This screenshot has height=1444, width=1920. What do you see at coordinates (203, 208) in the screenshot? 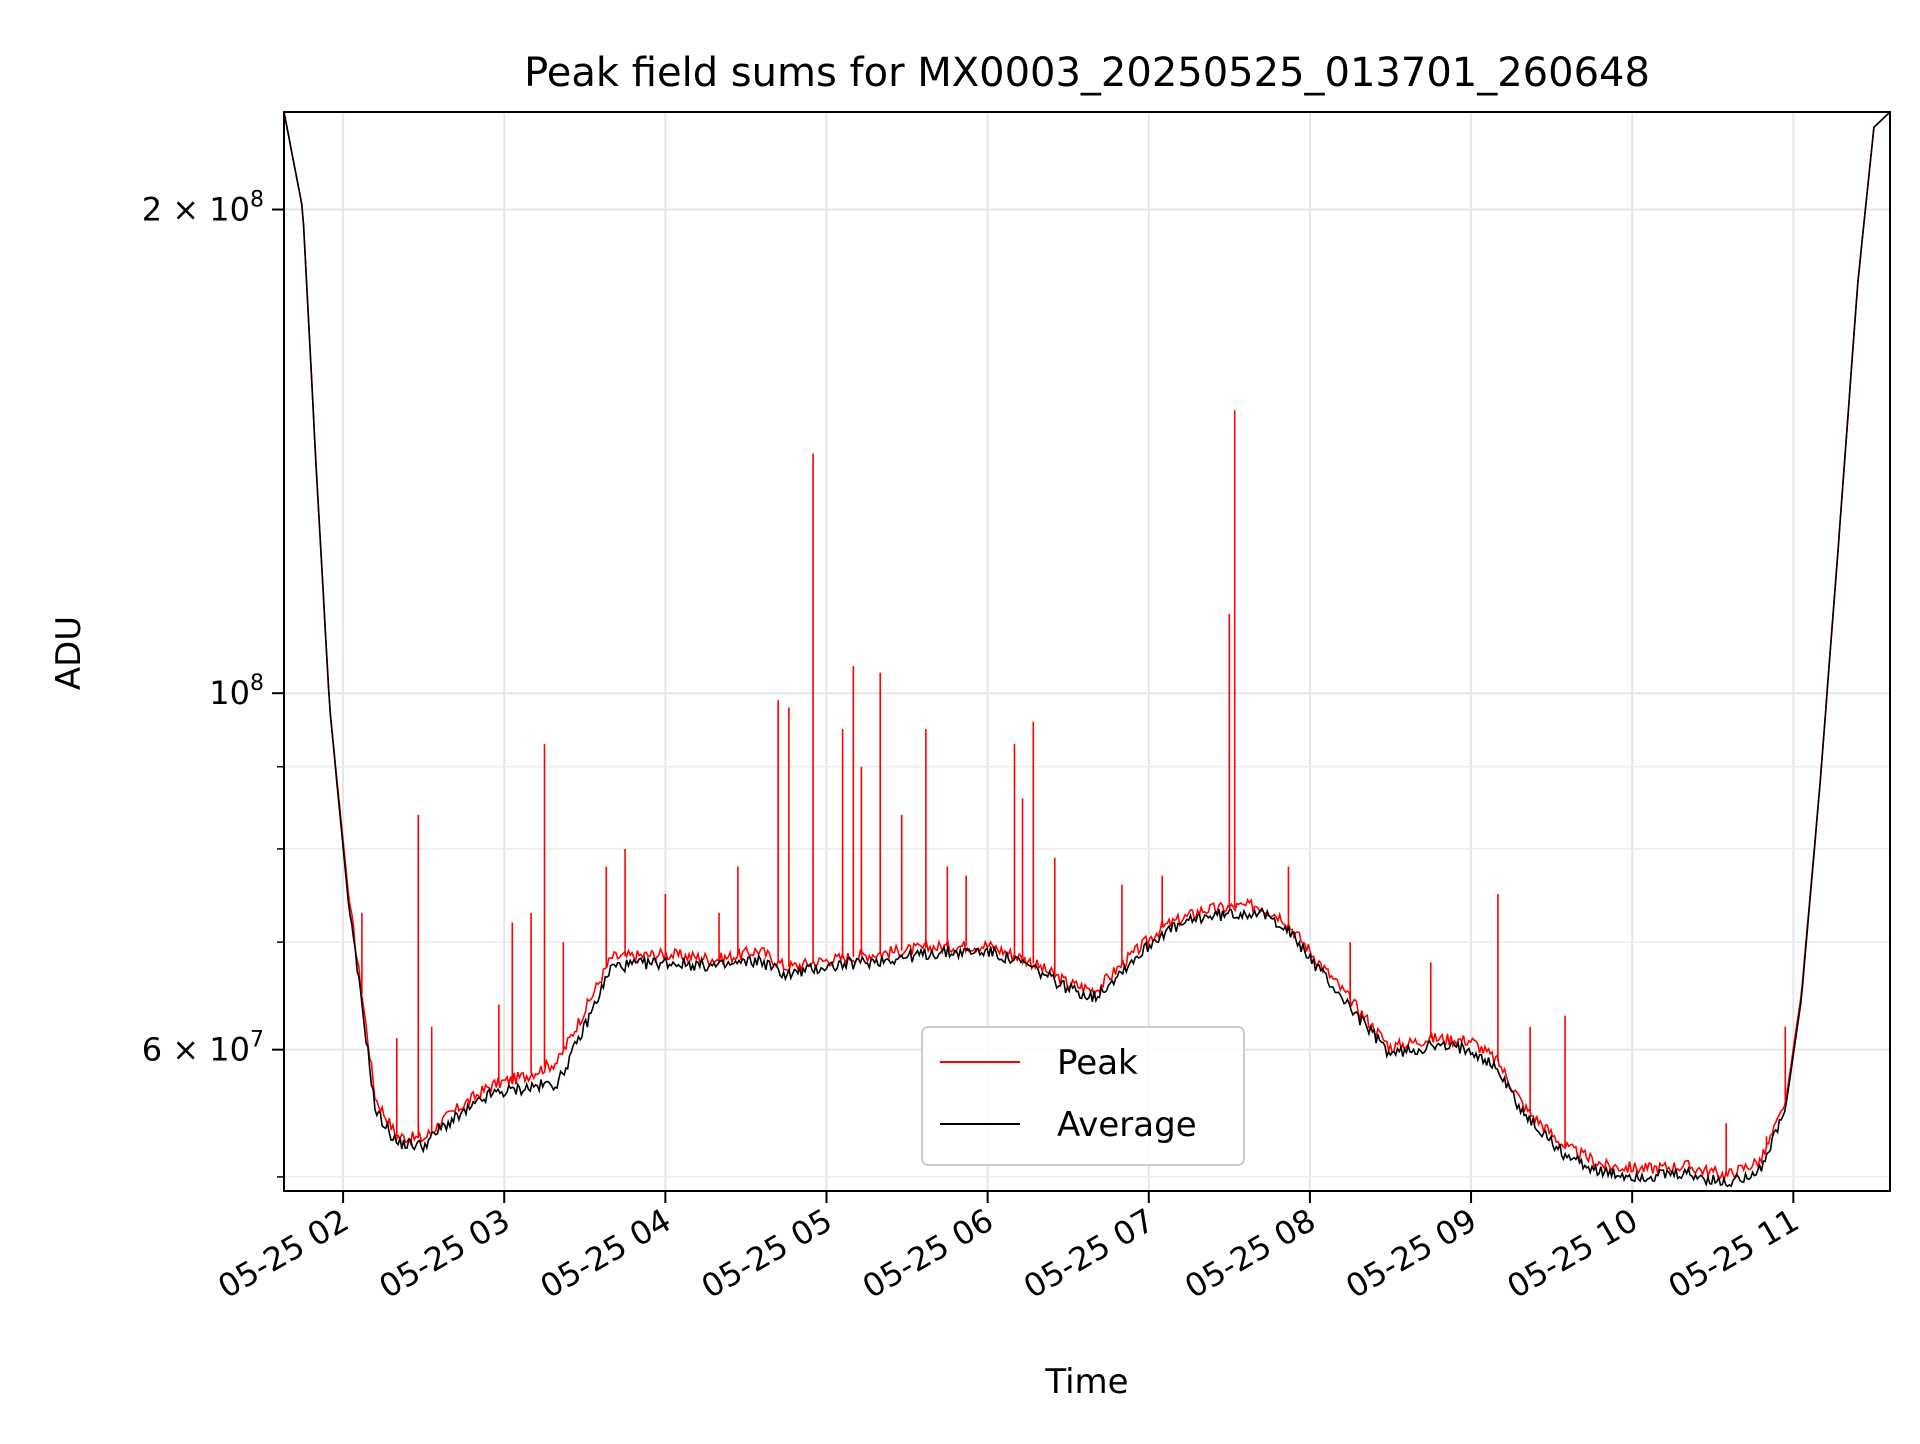
I see `y-tick-label: 2 × 108` at bounding box center [203, 208].